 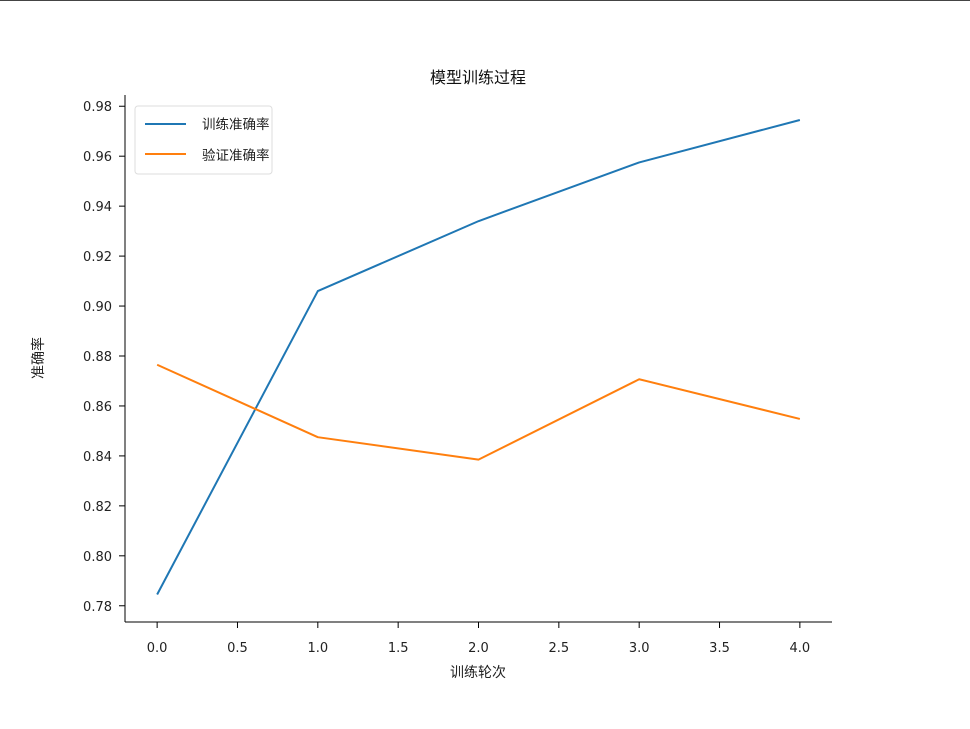 What do you see at coordinates (236, 155) in the screenshot?
I see `legend-label-validation: 验证准确率` at bounding box center [236, 155].